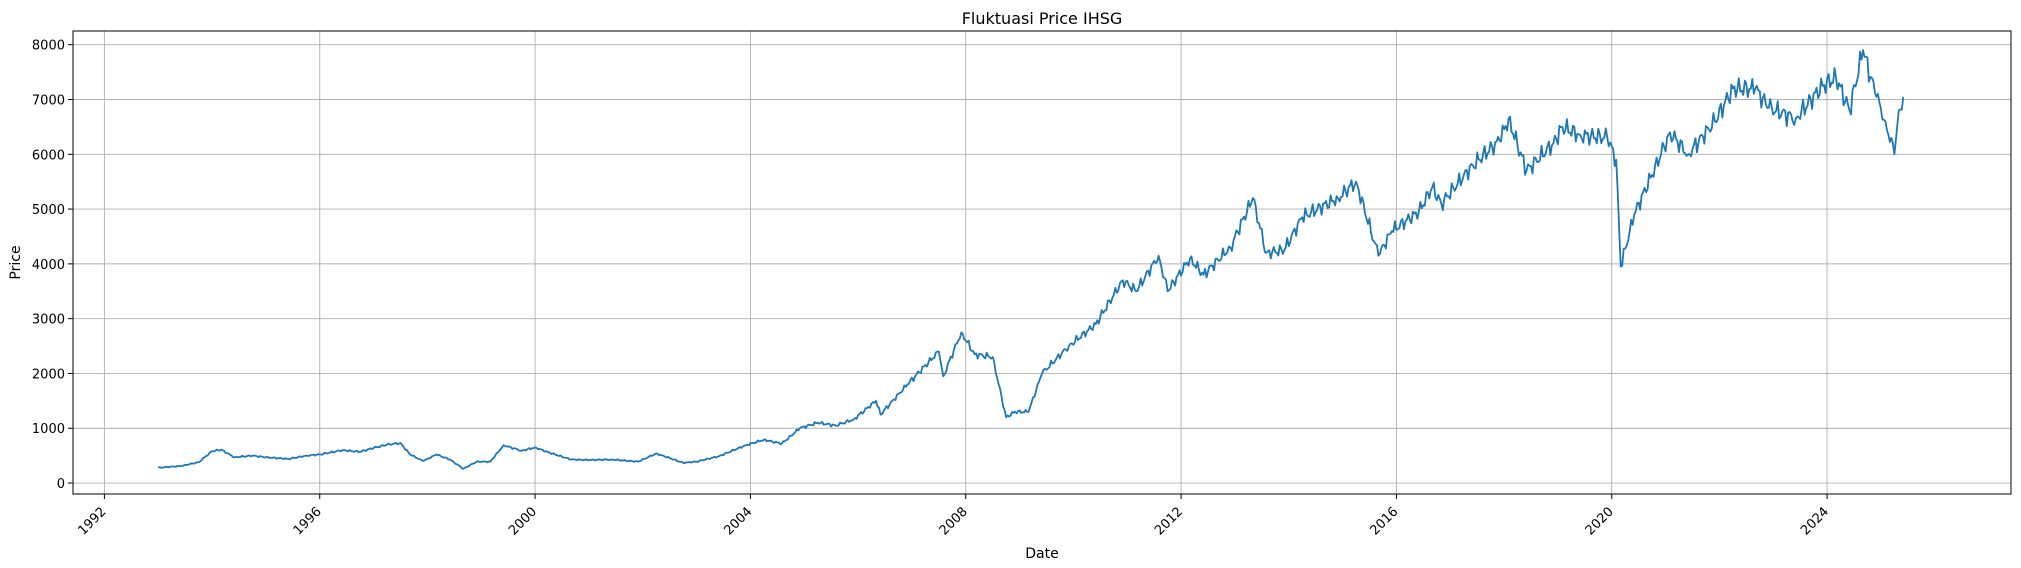 This screenshot has width=2021, height=568. I want to click on y-tick-label: 4000, so click(48, 265).